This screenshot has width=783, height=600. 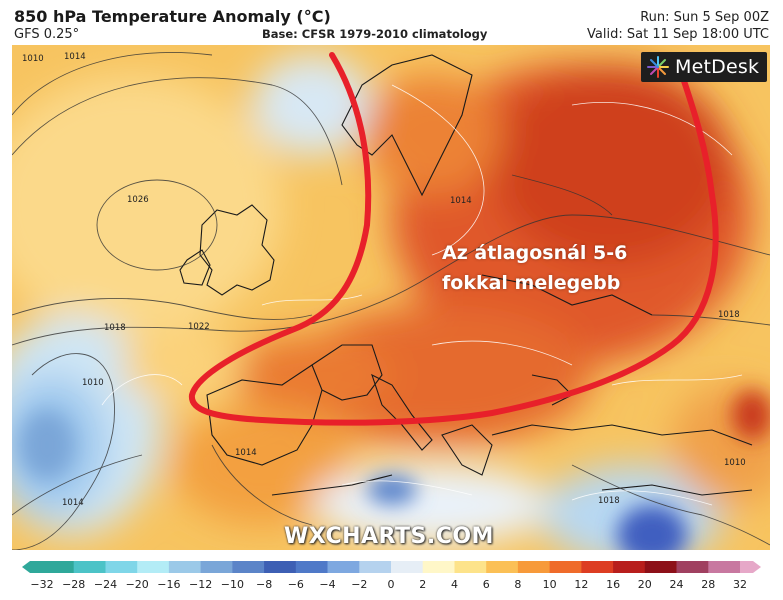 I want to click on isobar-label: 1026, so click(x=138, y=200).